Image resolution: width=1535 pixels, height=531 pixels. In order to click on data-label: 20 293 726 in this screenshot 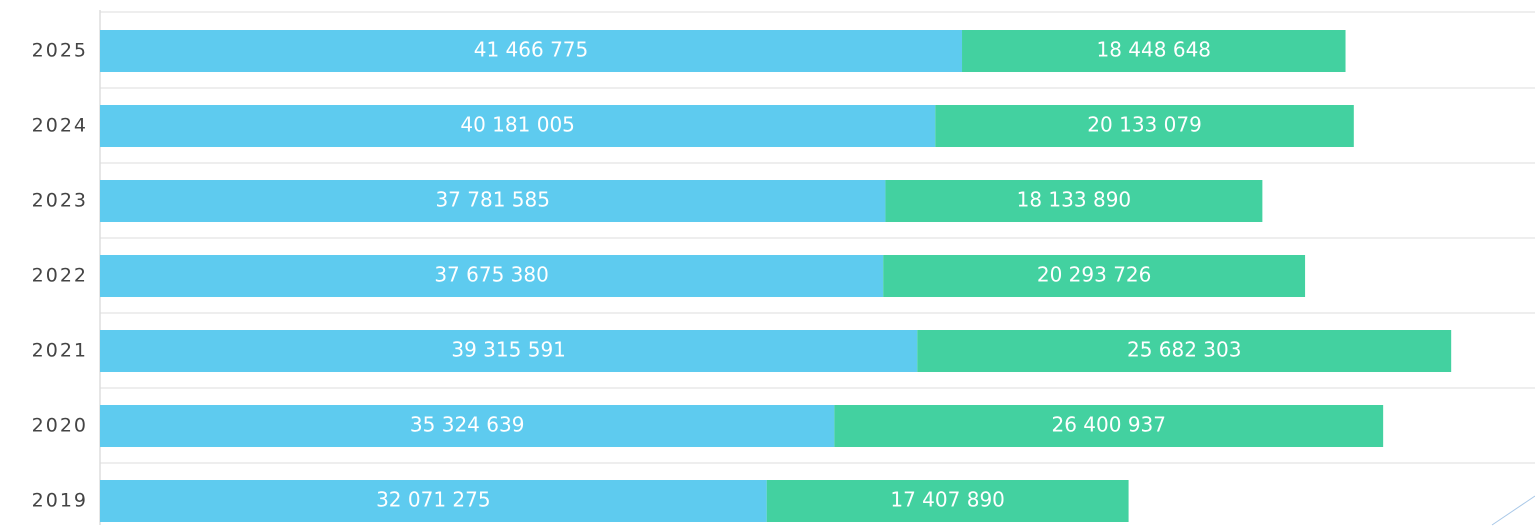, I will do `click(1094, 275)`.